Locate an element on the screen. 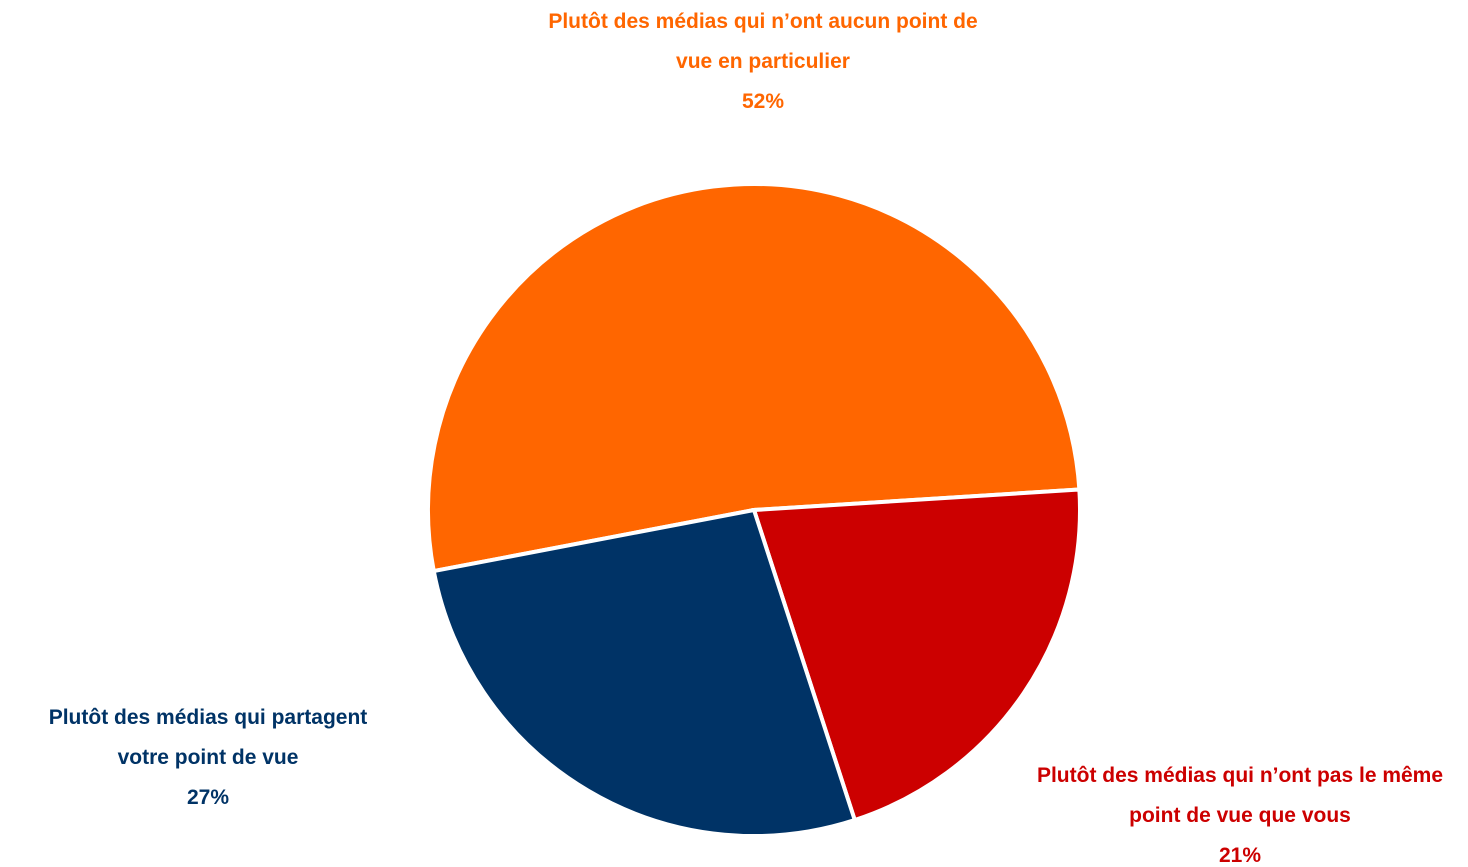 Image resolution: width=1468 pixels, height=867 pixels. value-label: 21% is located at coordinates (1240, 855).